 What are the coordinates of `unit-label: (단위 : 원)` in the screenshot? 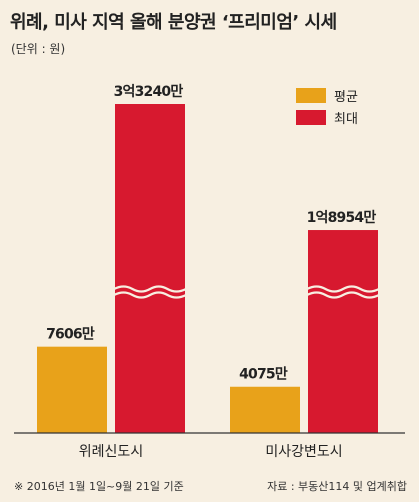 It's located at (38, 49).